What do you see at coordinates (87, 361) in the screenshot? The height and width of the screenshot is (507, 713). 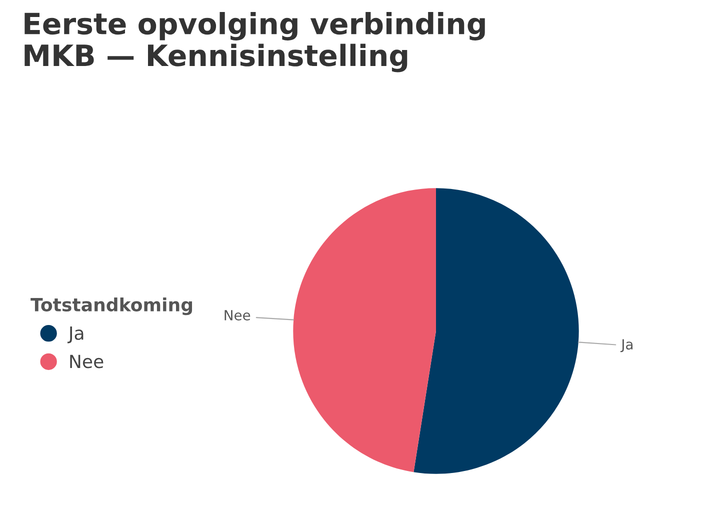 I see `legend-label: Nee` at bounding box center [87, 361].